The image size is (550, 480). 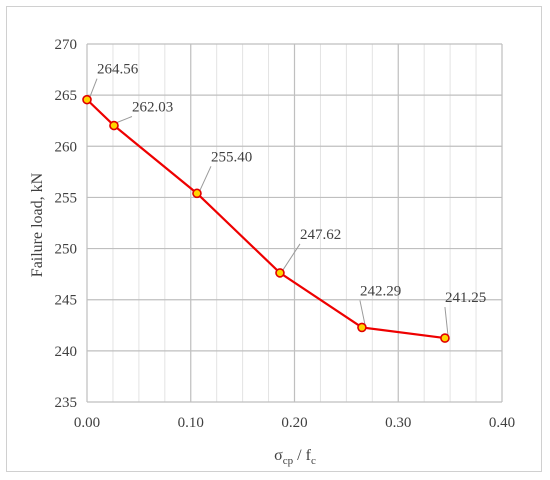 I want to click on y-axis-title: Failure load, kN, so click(x=37, y=224).